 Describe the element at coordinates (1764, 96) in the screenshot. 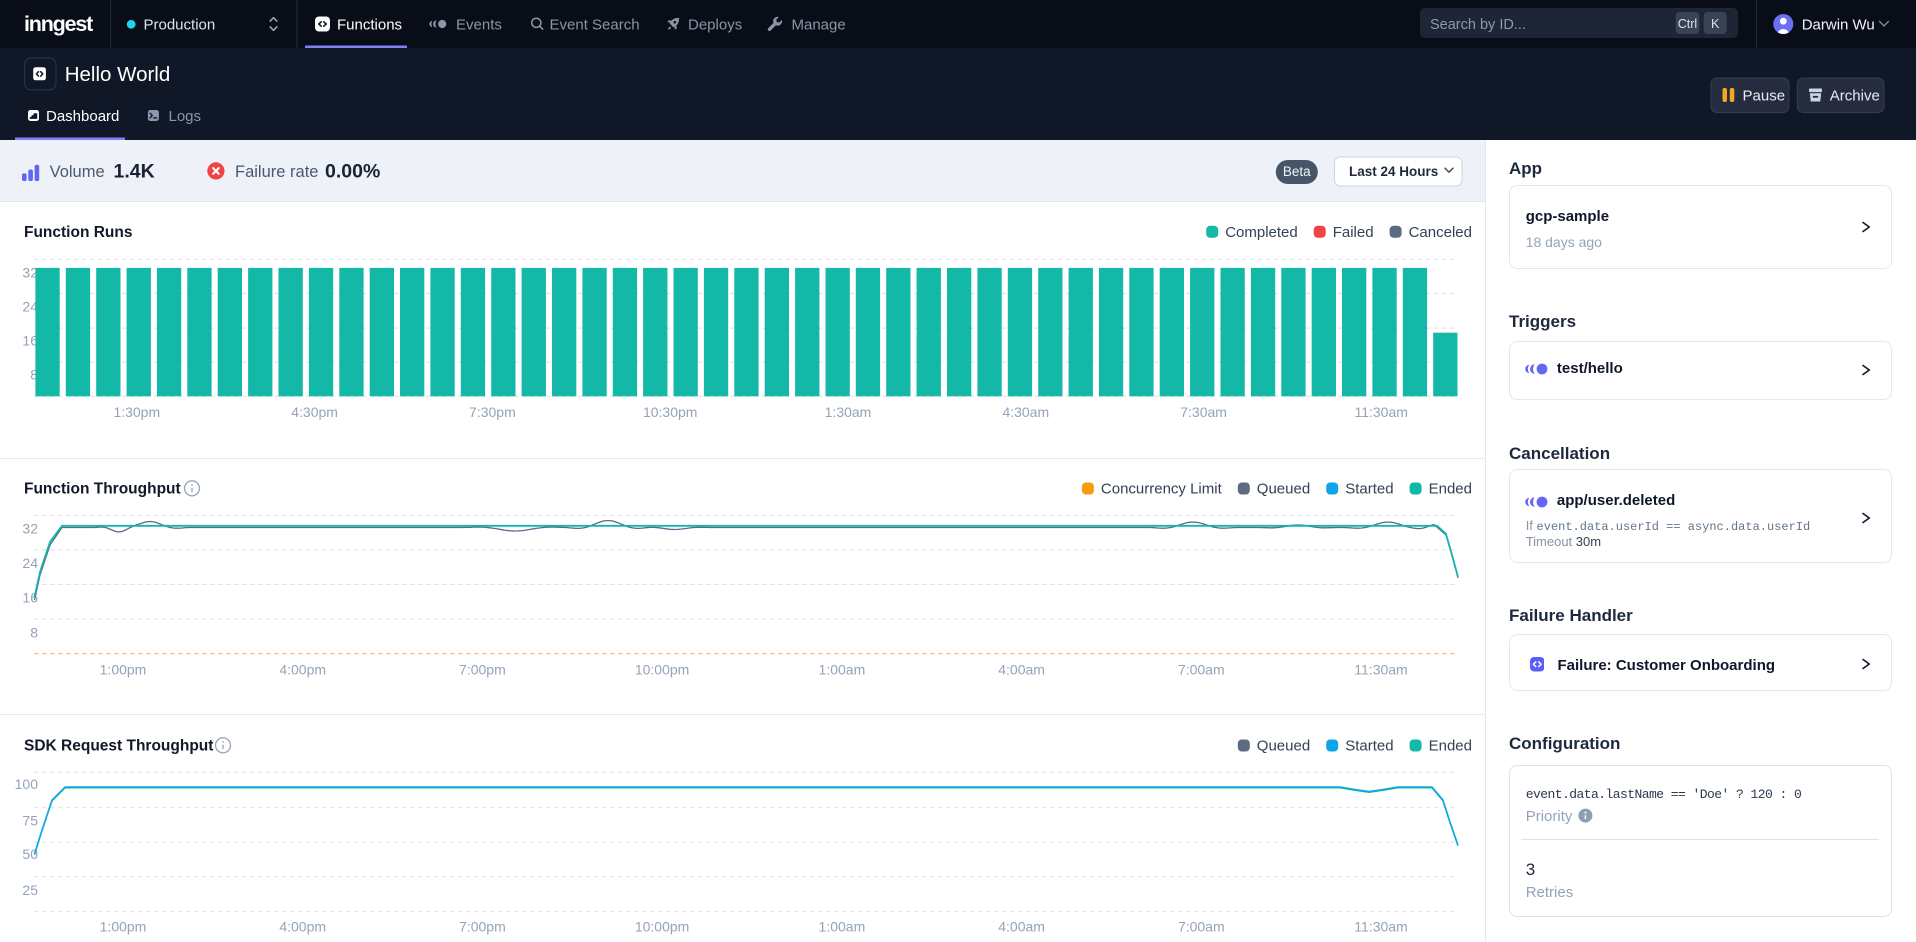

I see `svg-text: Pause` at that location.